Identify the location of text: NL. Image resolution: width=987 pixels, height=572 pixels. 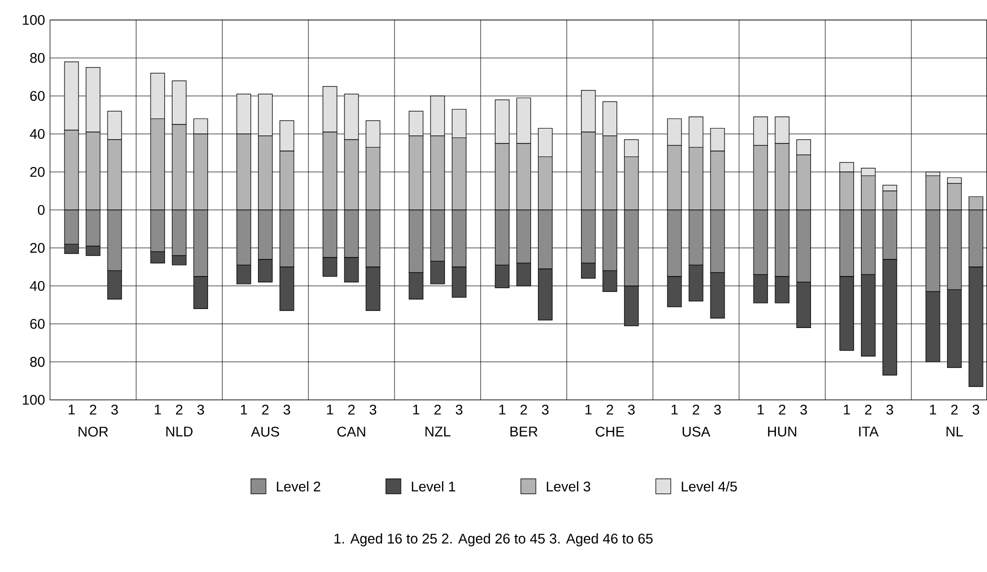
(954, 431).